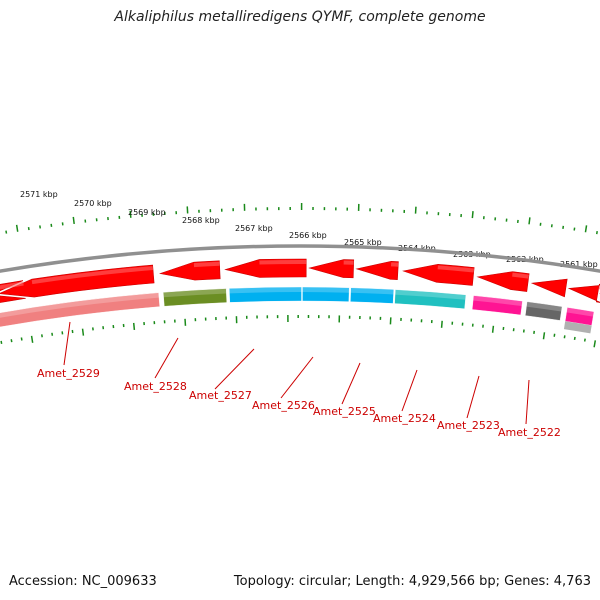  I want to click on kbp-tick-label: 2571 kbp, so click(39, 194).